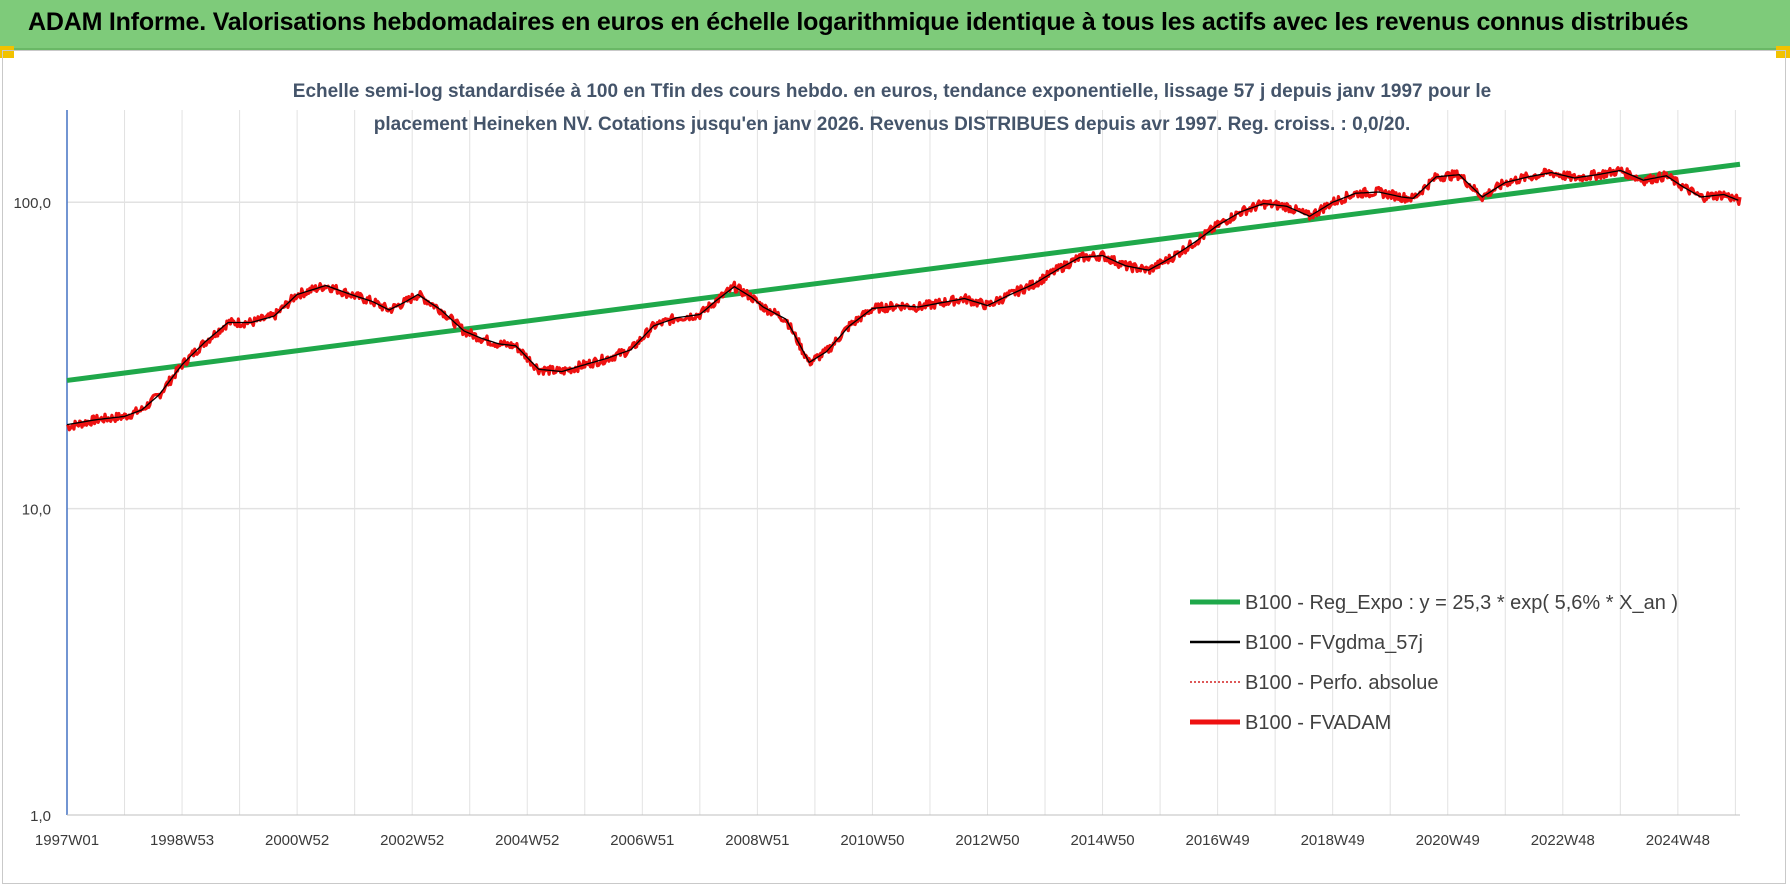  I want to click on y-axis-ticks: 1,0 10,0 100,0, so click(32, 510).